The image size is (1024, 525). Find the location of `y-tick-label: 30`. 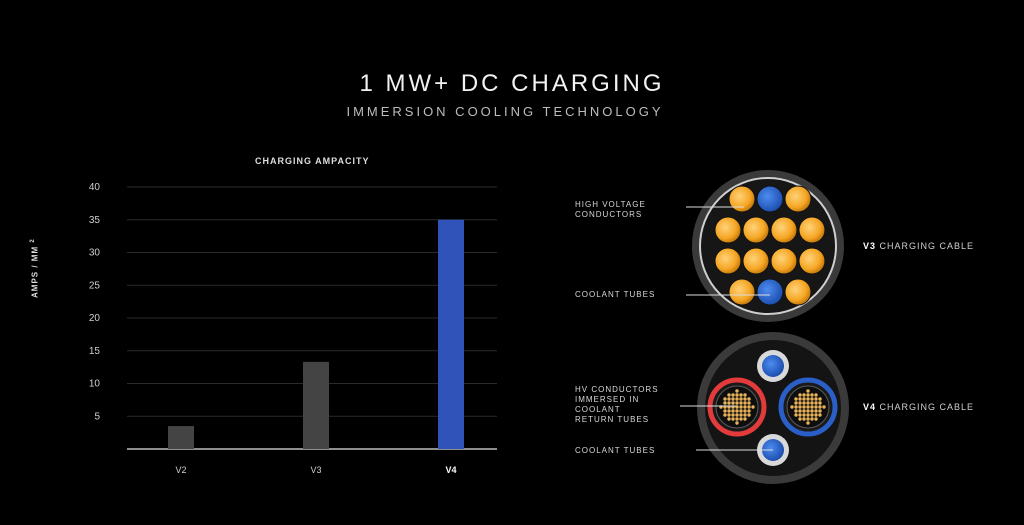

y-tick-label: 30 is located at coordinates (95, 253).